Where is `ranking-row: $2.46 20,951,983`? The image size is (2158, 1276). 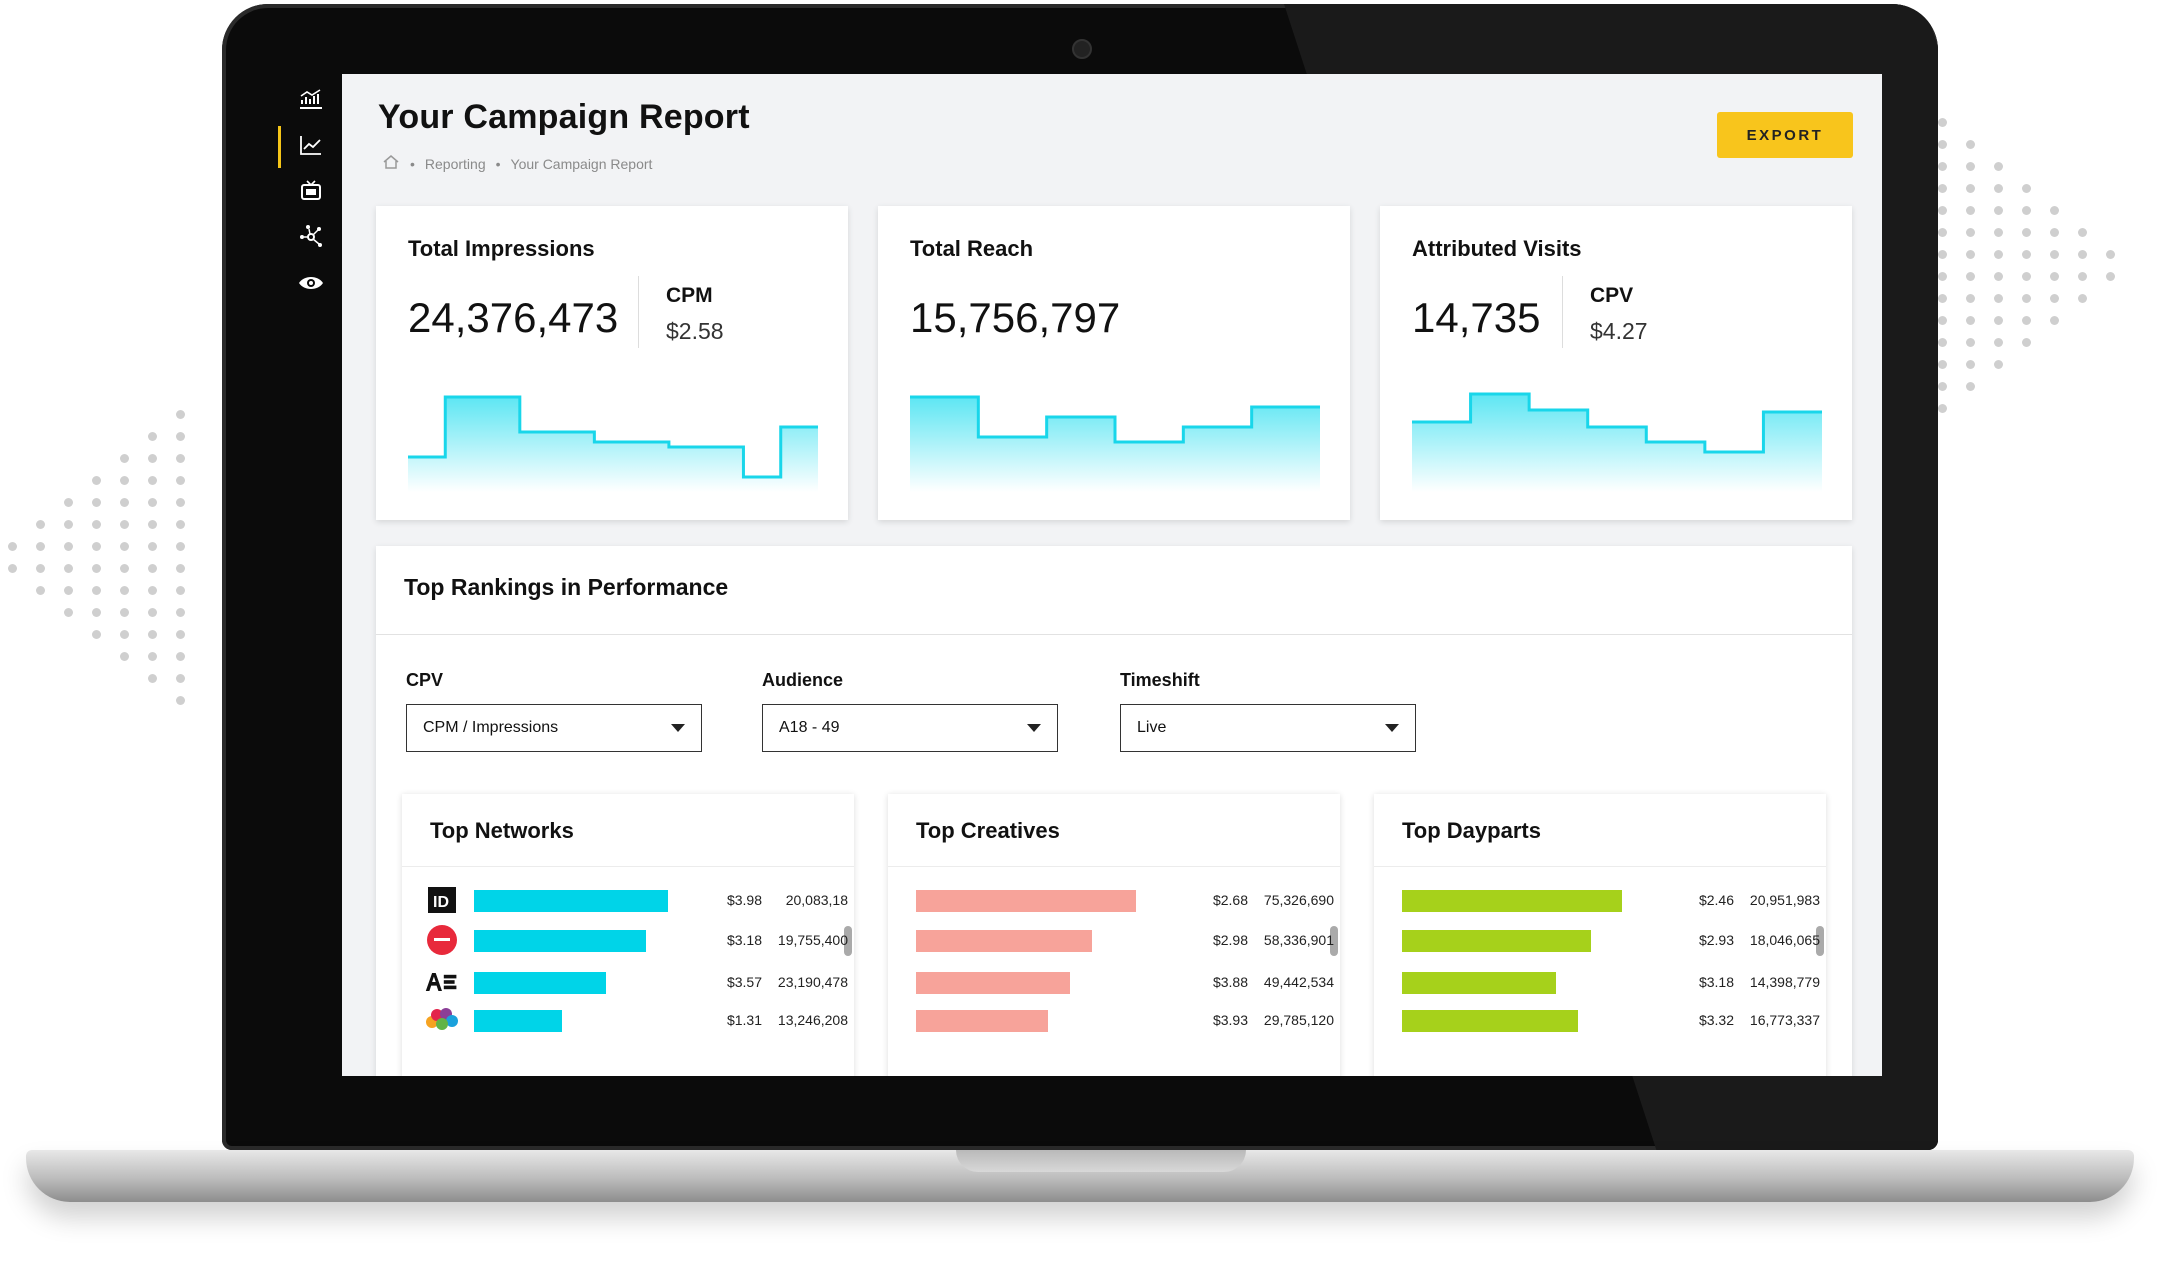 ranking-row: $2.46 20,951,983 is located at coordinates (1600, 899).